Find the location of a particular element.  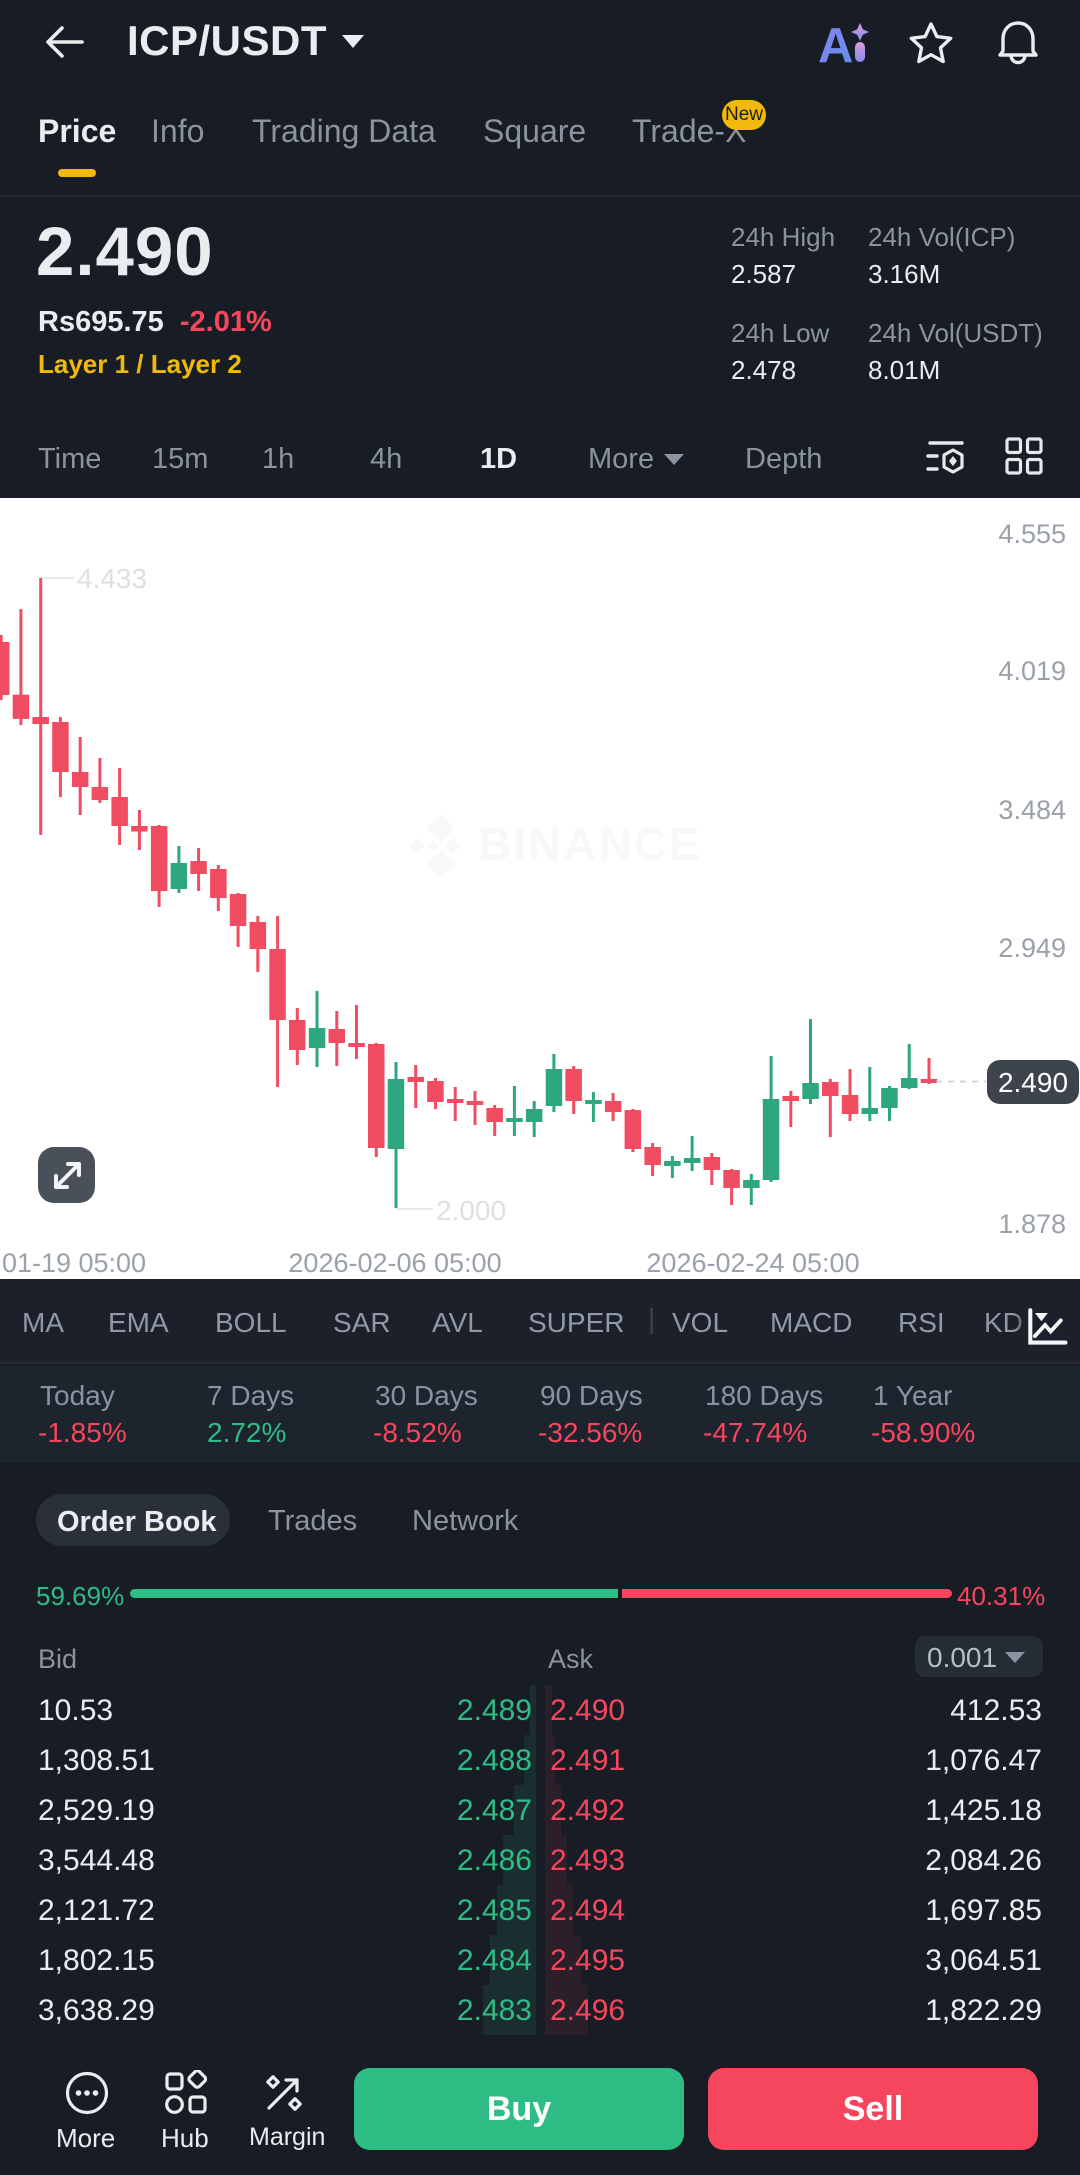

svg-text: 3.484 is located at coordinates (1032, 810).